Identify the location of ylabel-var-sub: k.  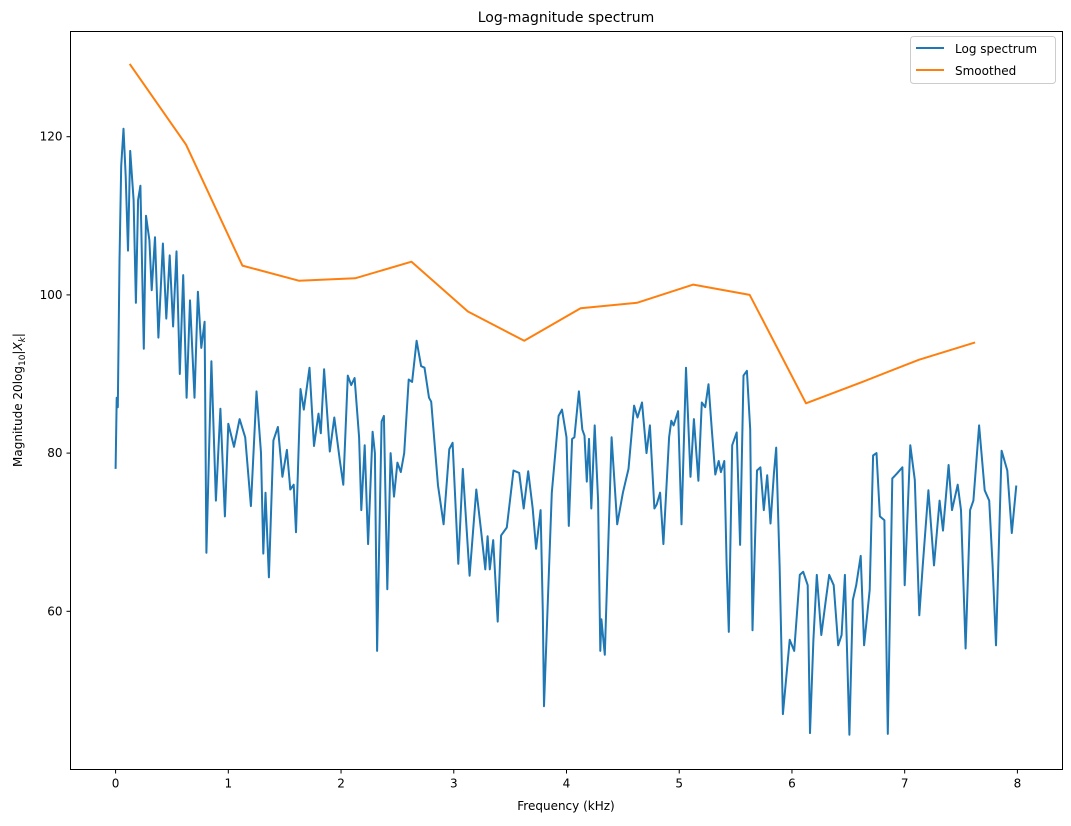
(23, 339).